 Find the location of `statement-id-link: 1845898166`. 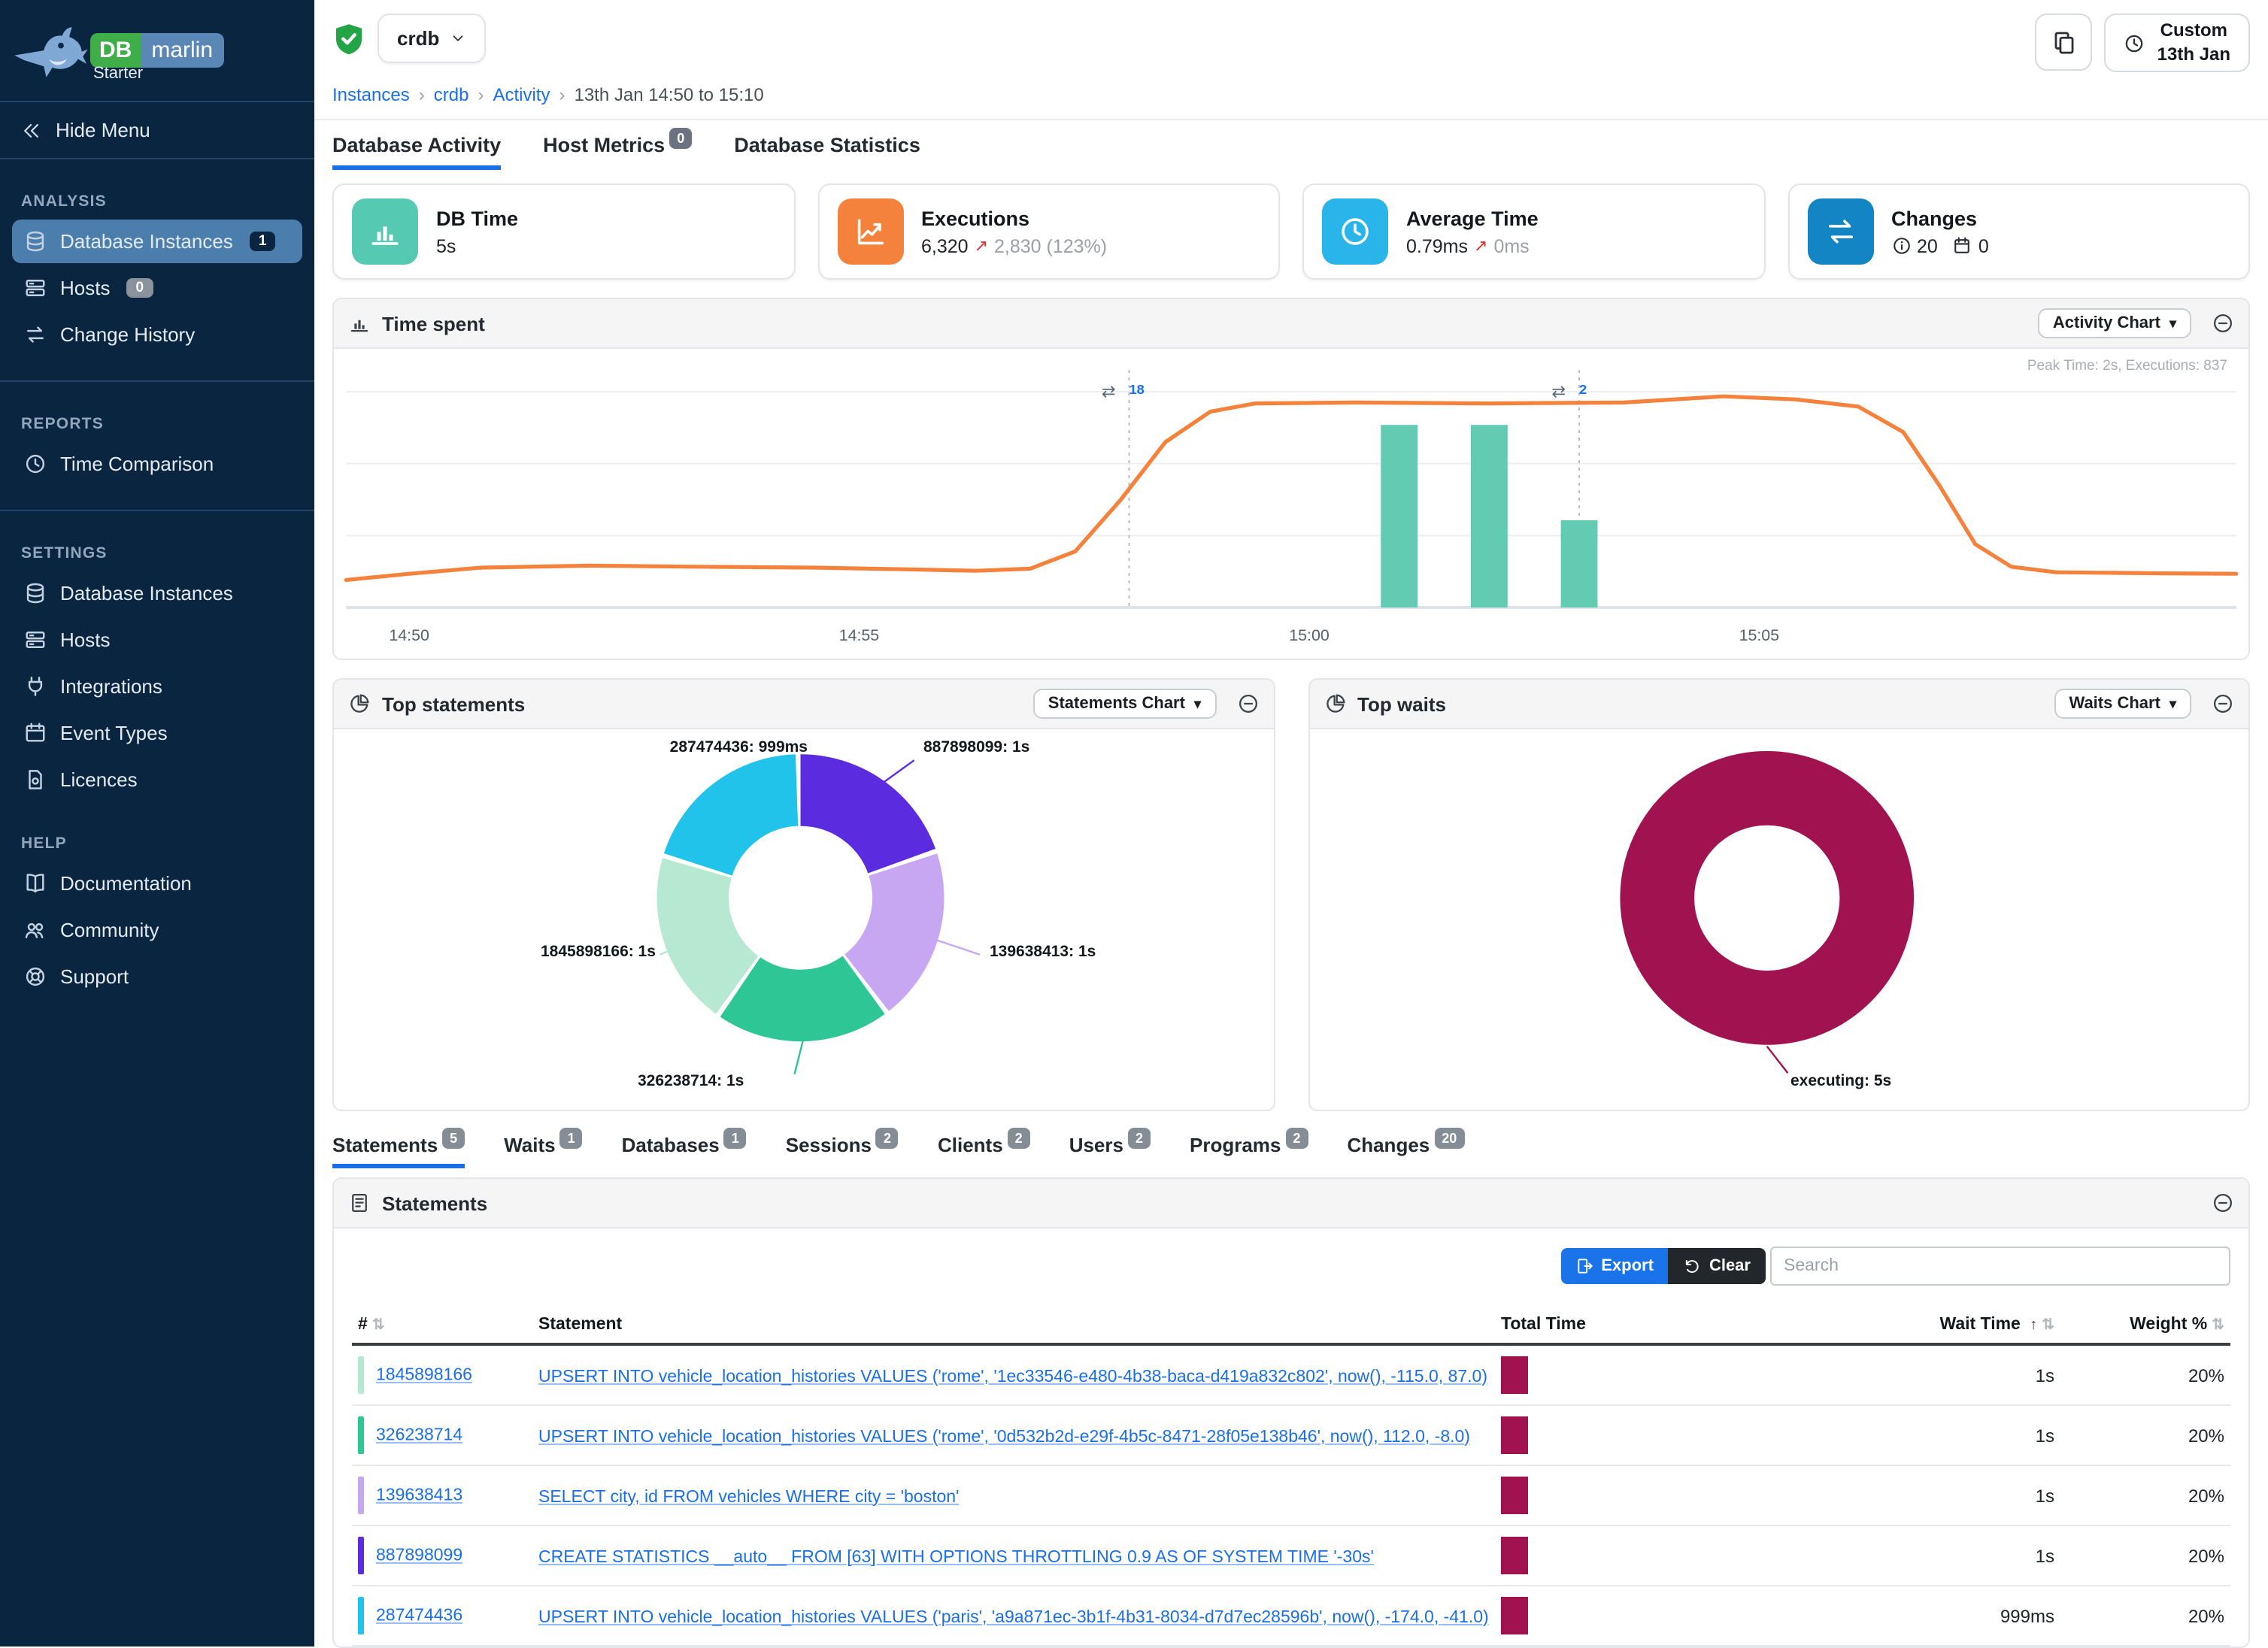

statement-id-link: 1845898166 is located at coordinates (424, 1375).